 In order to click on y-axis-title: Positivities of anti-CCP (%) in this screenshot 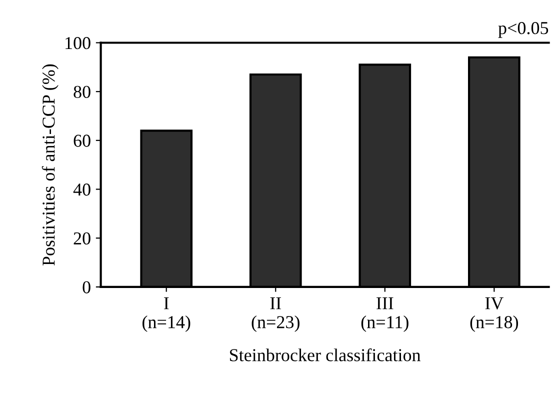, I will do `click(50, 165)`.